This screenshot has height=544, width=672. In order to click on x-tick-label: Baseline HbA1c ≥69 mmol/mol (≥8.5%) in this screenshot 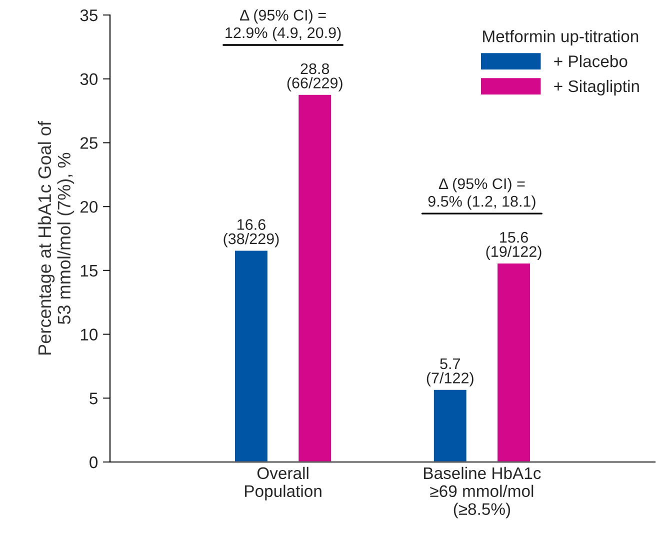, I will do `click(482, 492)`.